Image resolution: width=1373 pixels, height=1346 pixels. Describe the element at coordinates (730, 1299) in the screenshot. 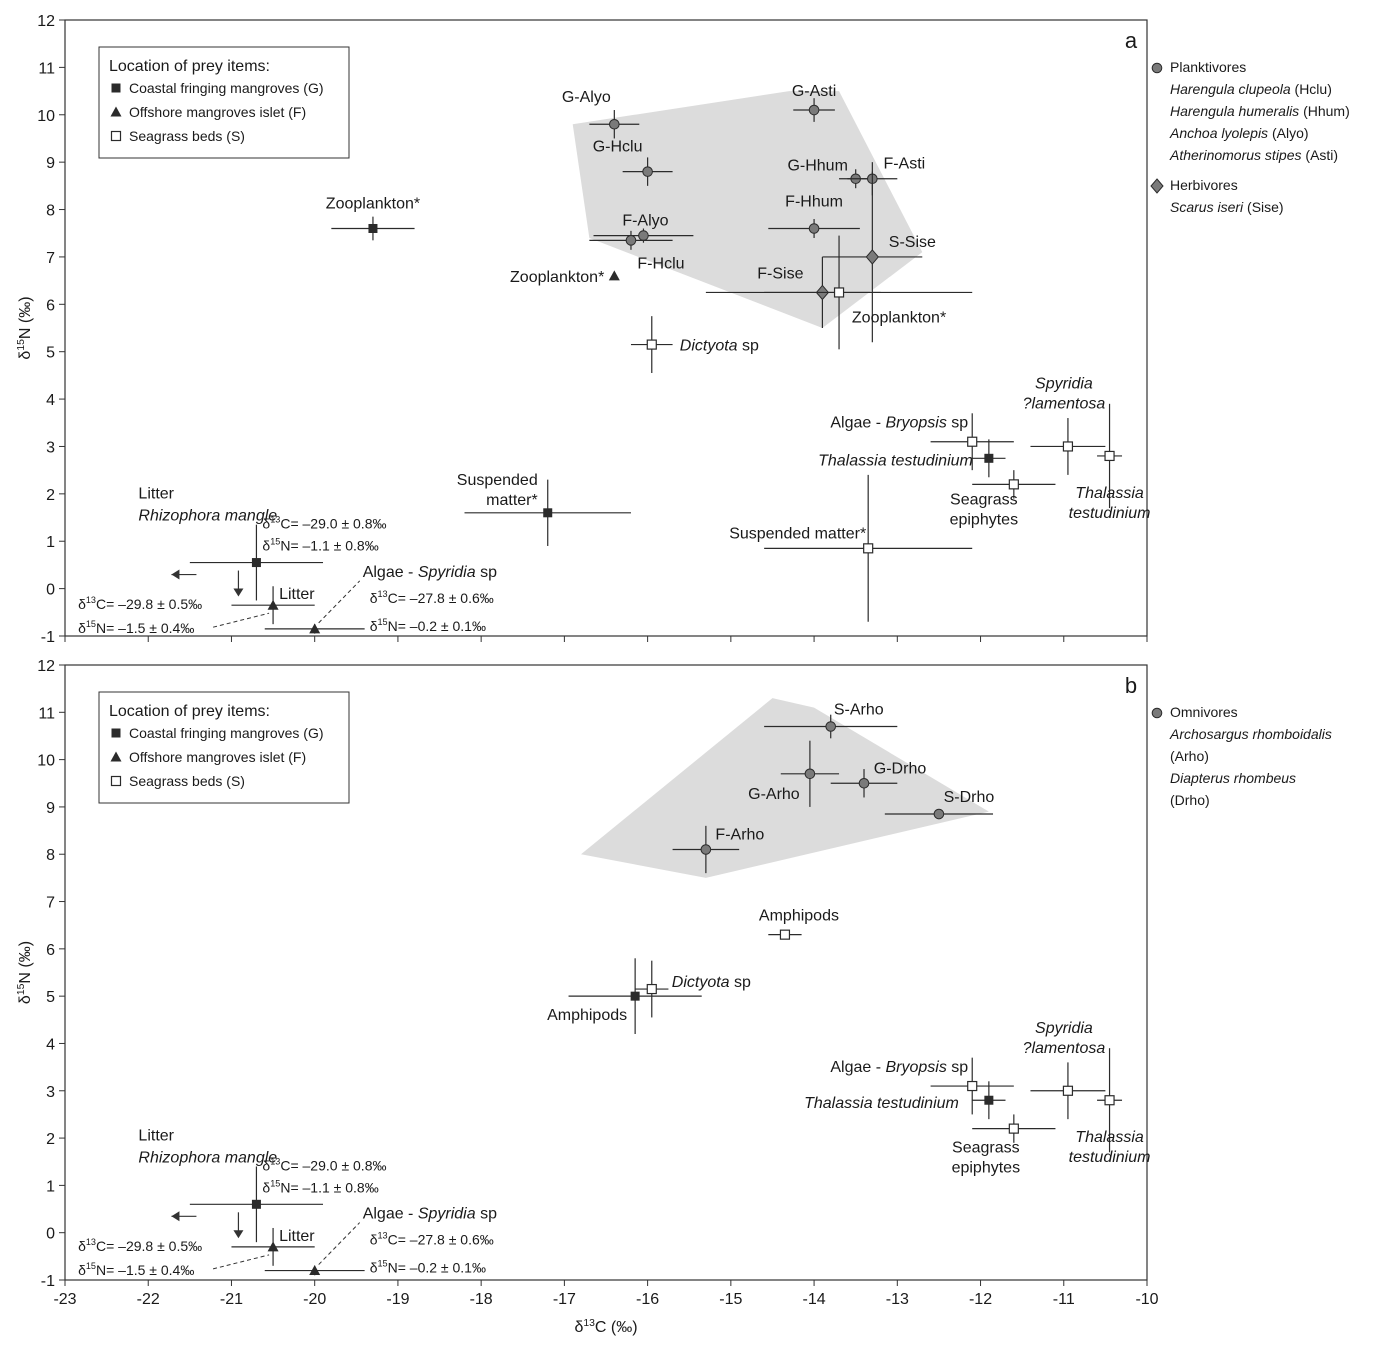

I see `x-tick-label: -15` at that location.